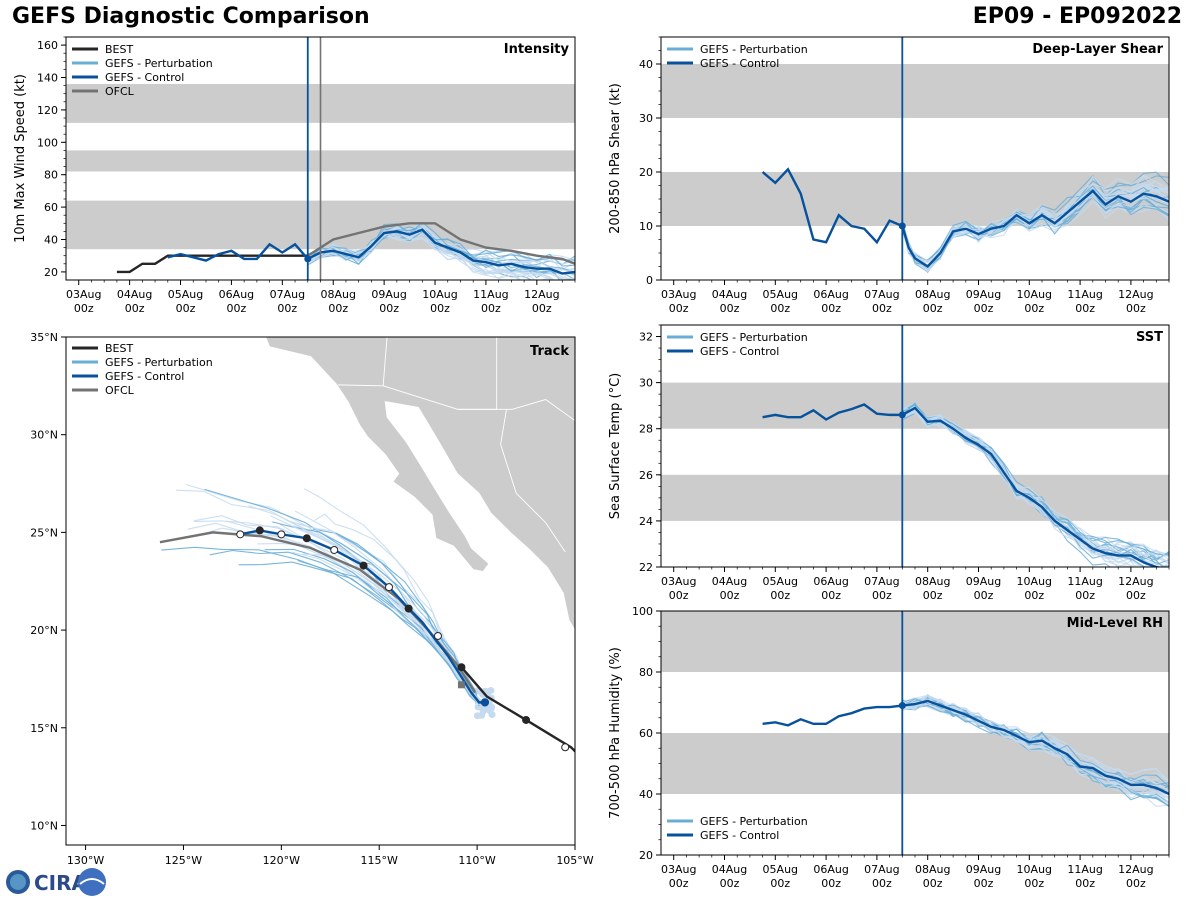  What do you see at coordinates (51, 175) in the screenshot?
I see `y-tick-label: 80` at bounding box center [51, 175].